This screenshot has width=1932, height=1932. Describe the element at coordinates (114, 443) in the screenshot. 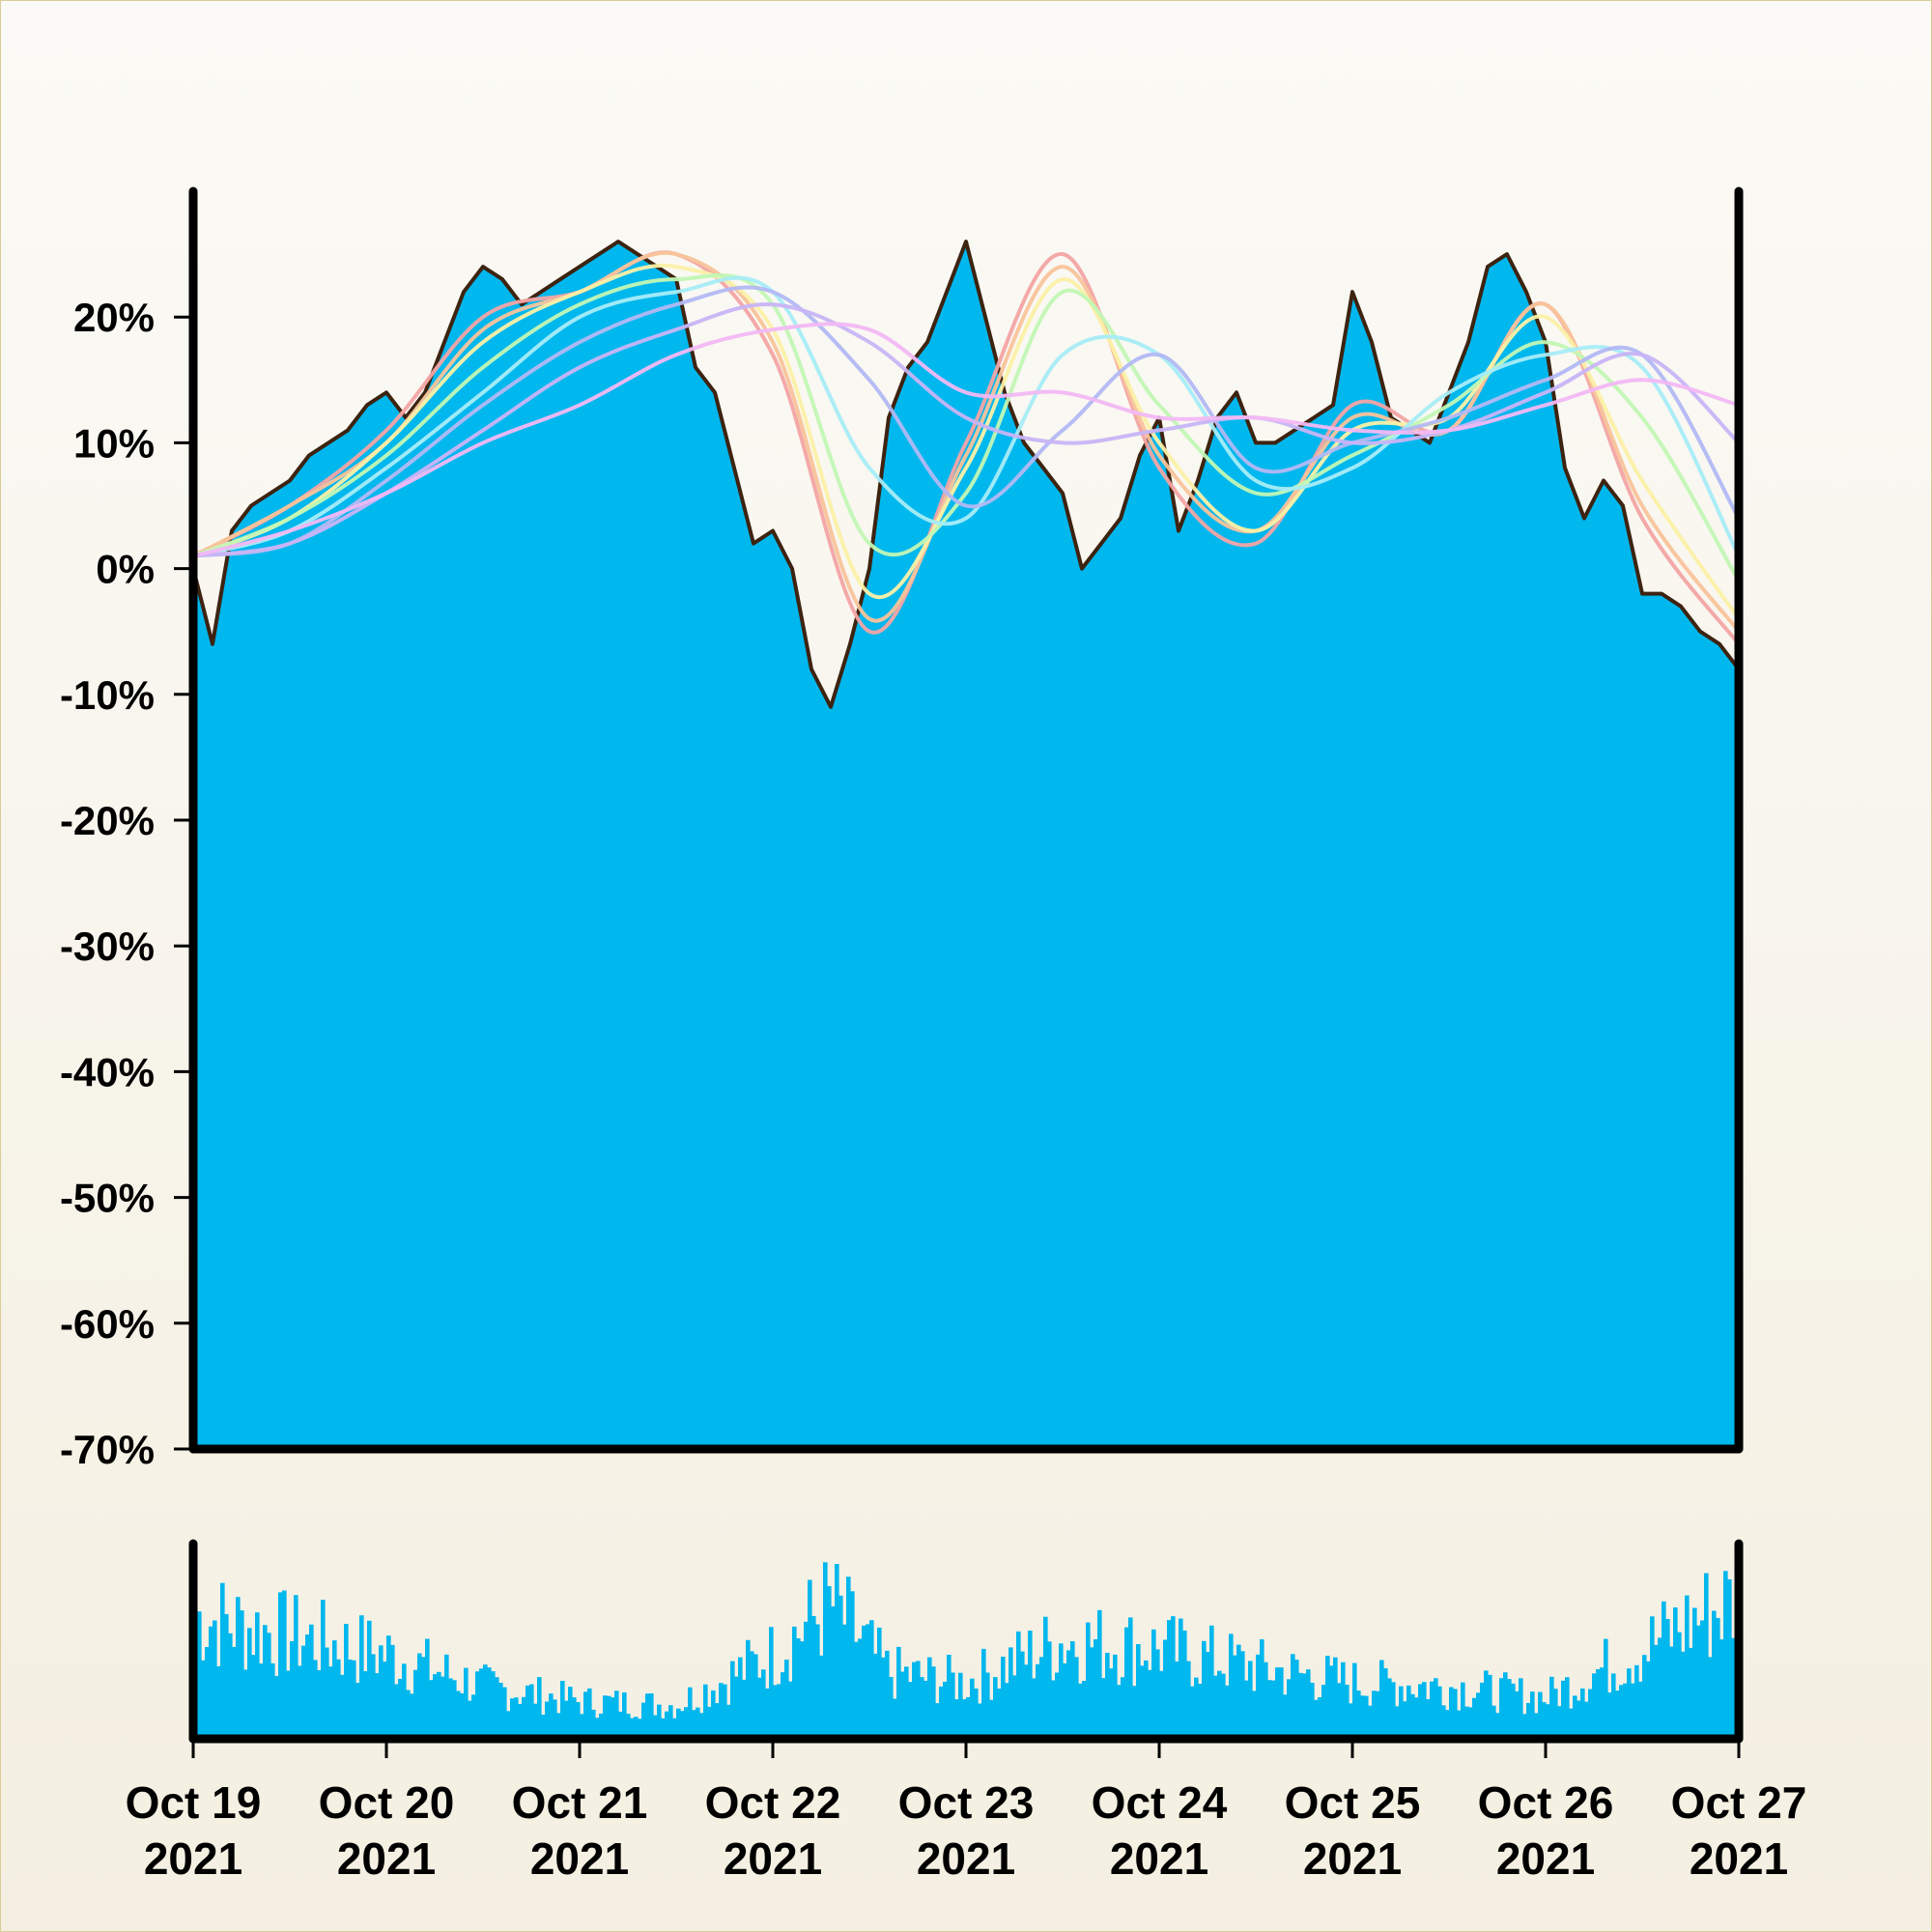

I see `y-tick-label: 10%` at that location.